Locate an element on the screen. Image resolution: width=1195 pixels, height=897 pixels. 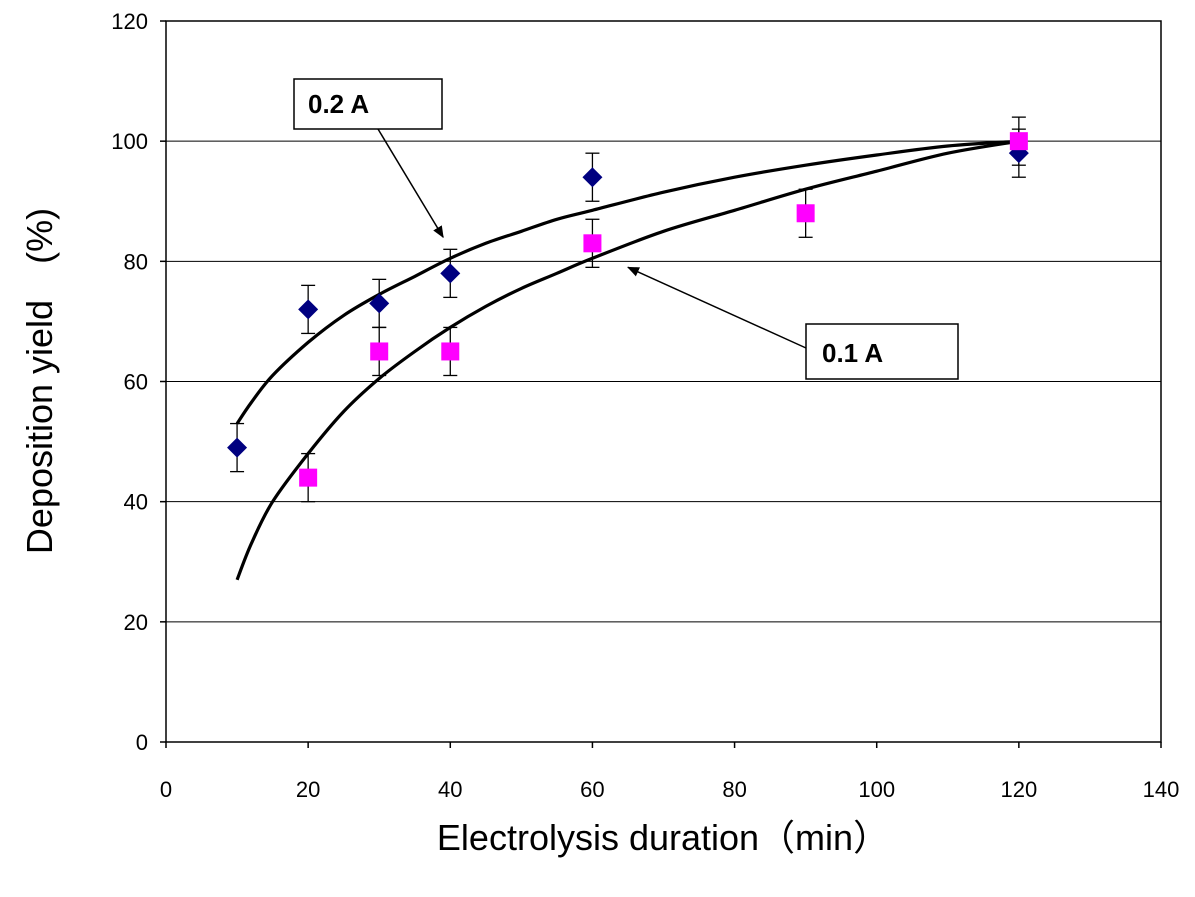
annotation-box-0-1a is located at coordinates (882, 351).